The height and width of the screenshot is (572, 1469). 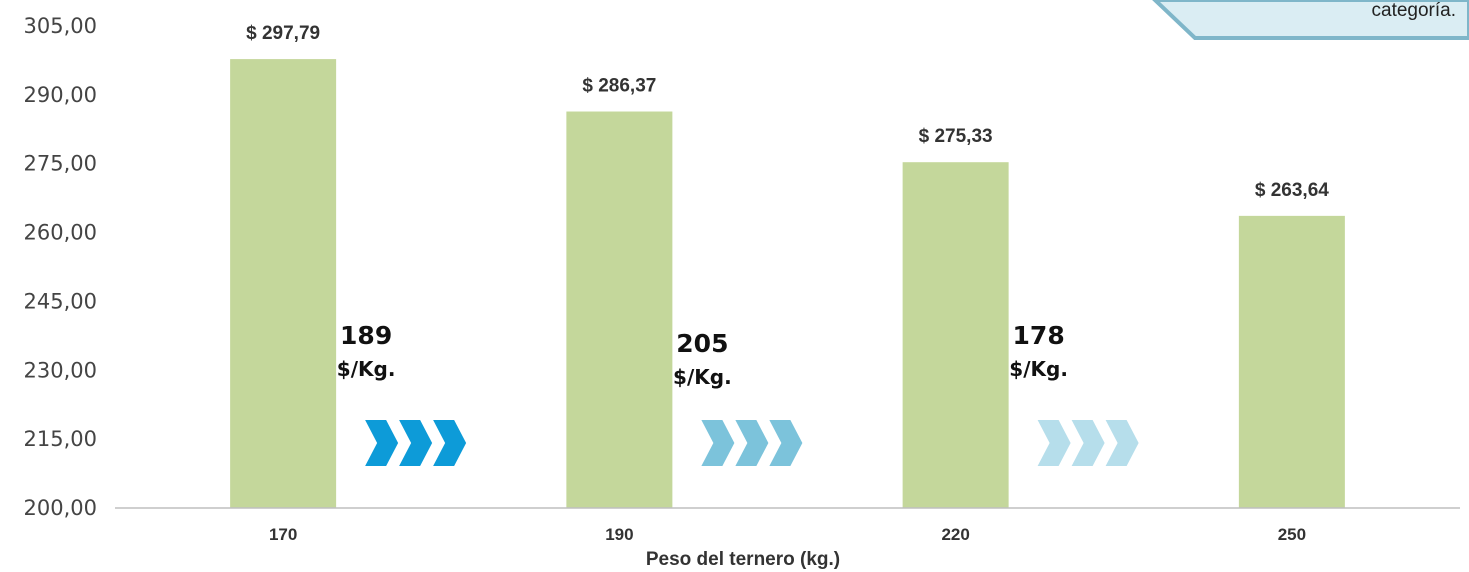 I want to click on y-tick-label: 200,00, so click(x=60, y=508).